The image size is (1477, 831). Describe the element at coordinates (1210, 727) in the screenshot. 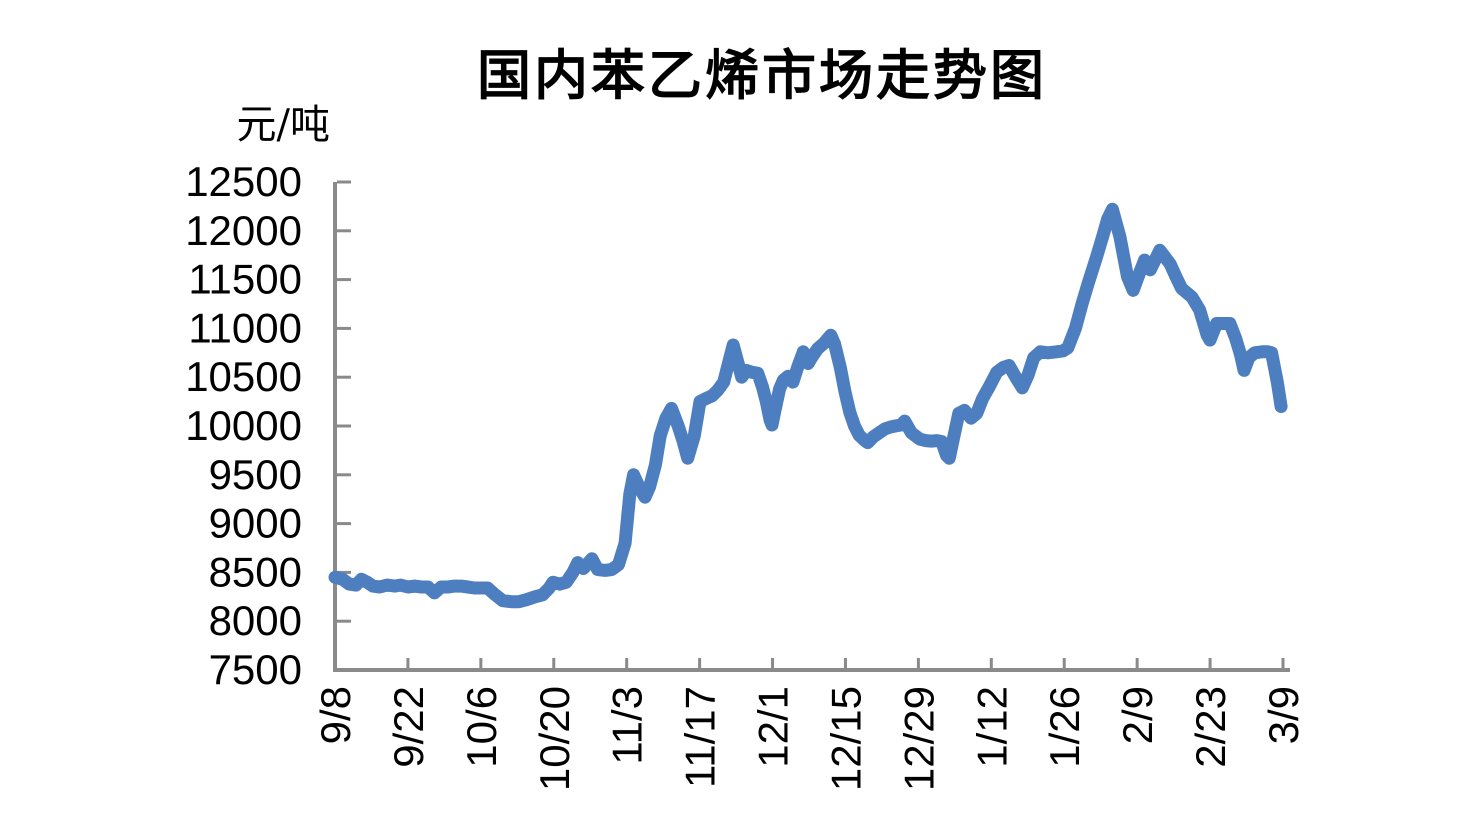

I see `x-tick-label: 2/23` at that location.